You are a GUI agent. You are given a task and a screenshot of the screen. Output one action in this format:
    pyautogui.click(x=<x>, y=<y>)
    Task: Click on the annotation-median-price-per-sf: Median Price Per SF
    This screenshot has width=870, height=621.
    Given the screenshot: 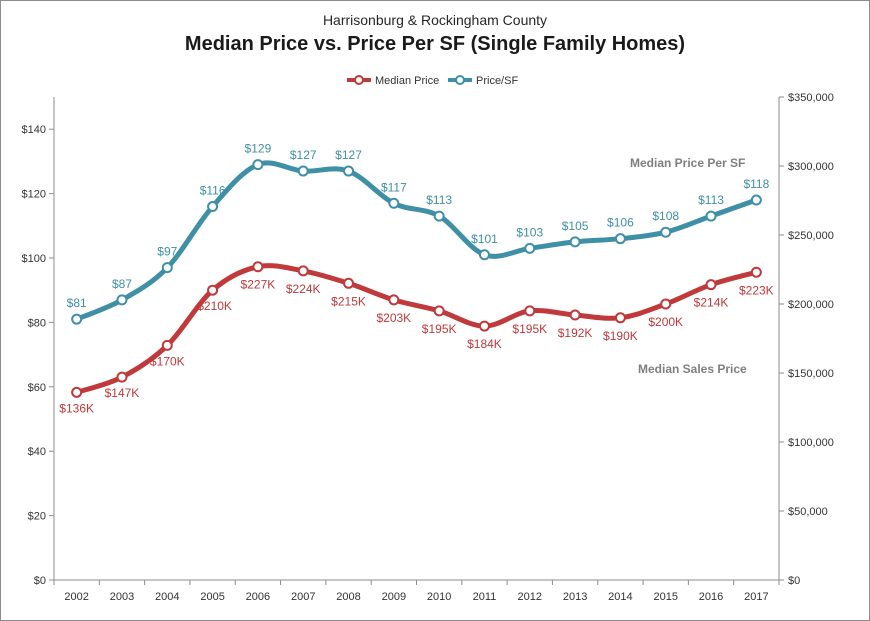 What is the action you would take?
    pyautogui.click(x=687, y=163)
    